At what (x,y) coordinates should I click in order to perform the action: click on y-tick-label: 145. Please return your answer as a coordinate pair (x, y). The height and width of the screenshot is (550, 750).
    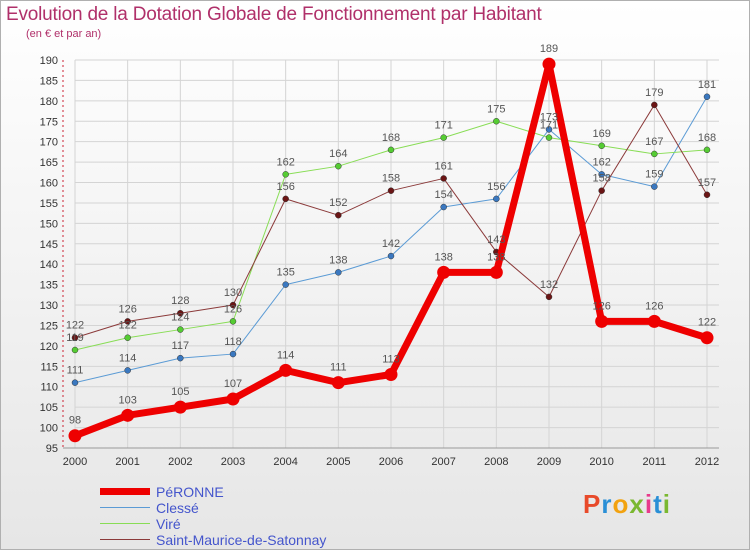
    Looking at the image, I should click on (49, 245).